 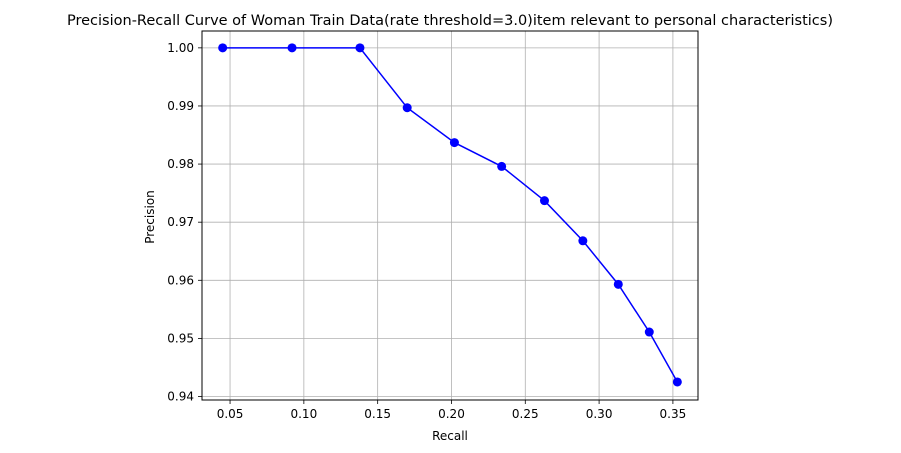 What do you see at coordinates (599, 414) in the screenshot?
I see `x-tick-label: 0.30` at bounding box center [599, 414].